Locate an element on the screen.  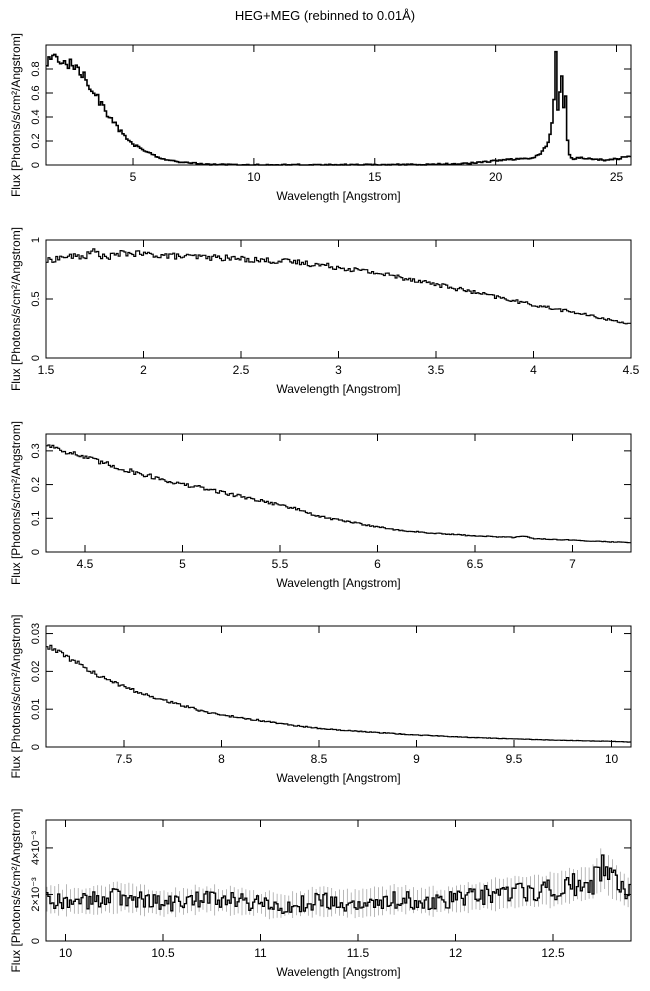
x-tick-label: 6 is located at coordinates (377, 564).